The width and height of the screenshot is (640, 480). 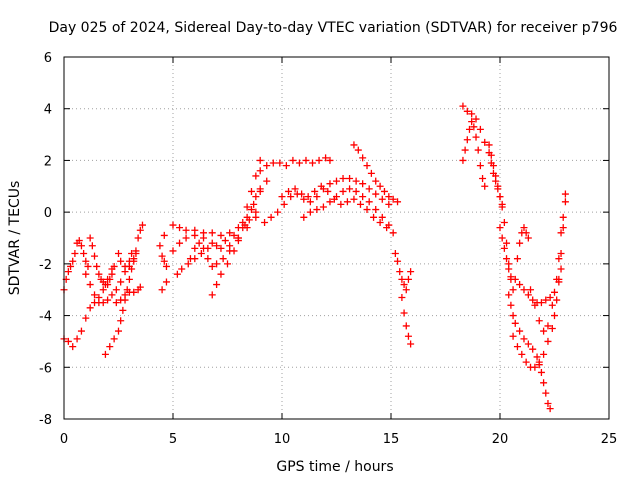 I want to click on y-tick-label: 4, so click(x=48, y=110).